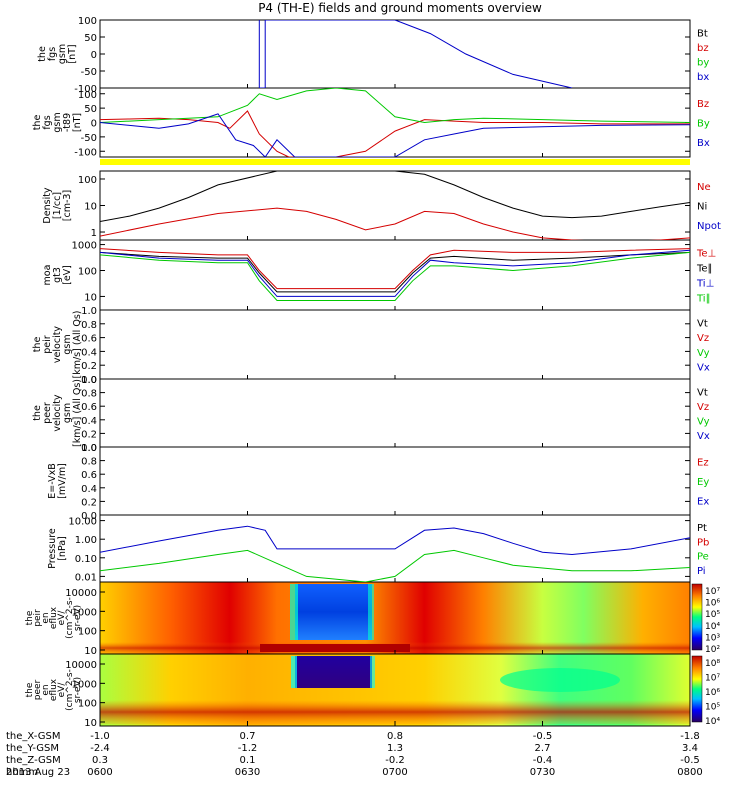 Image resolution: width=750 pixels, height=800 pixels. Describe the element at coordinates (47, 344) in the screenshot. I see `panel-5-ylabel: peir` at that location.